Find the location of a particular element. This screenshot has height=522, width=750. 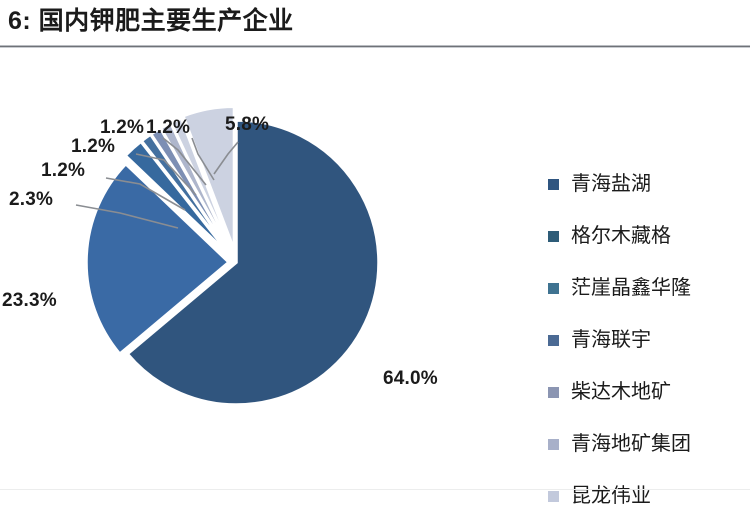

data-label-1-2-c: 1.2% is located at coordinates (122, 127).